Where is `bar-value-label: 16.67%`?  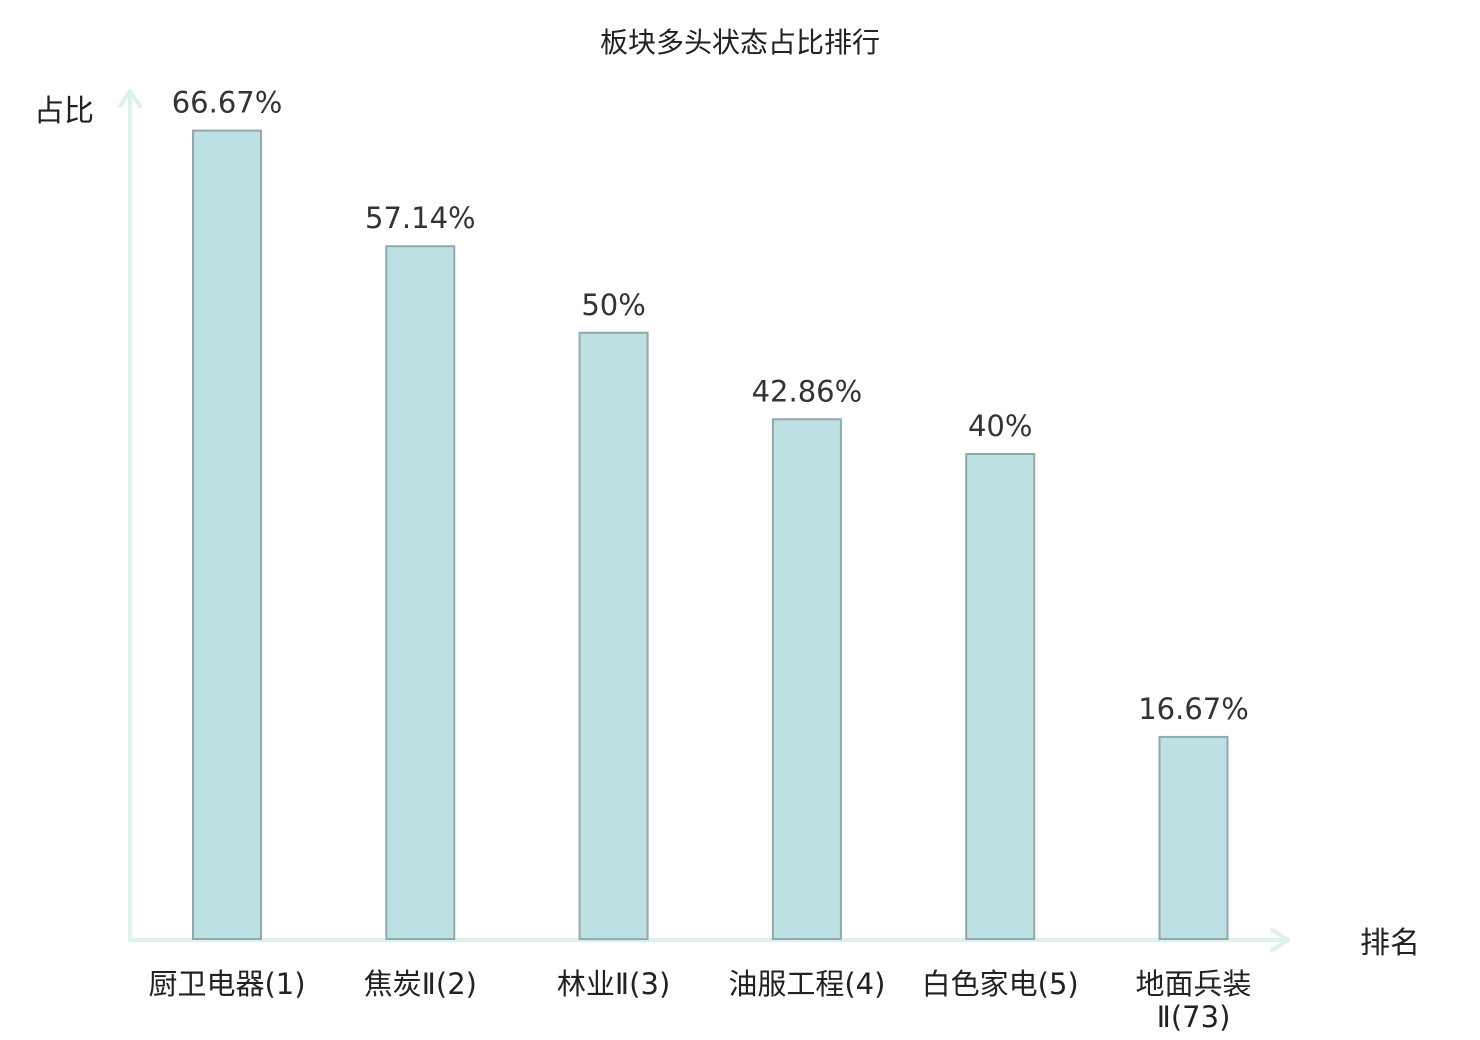
bar-value-label: 16.67% is located at coordinates (1193, 709).